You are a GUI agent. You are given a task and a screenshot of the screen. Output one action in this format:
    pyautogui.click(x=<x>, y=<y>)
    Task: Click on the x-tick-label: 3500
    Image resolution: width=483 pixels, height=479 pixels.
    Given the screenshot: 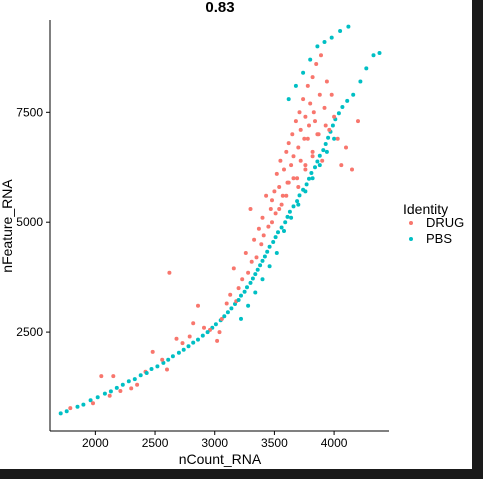 What is the action you would take?
    pyautogui.click(x=274, y=443)
    